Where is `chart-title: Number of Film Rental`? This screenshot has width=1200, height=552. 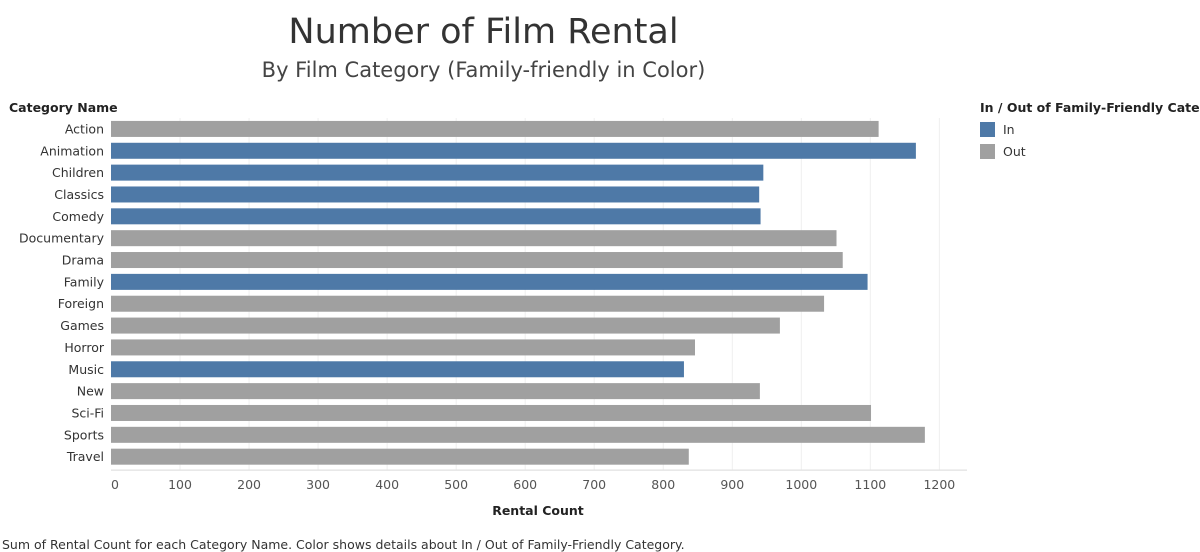 chart-title: Number of Film Rental is located at coordinates (483, 32).